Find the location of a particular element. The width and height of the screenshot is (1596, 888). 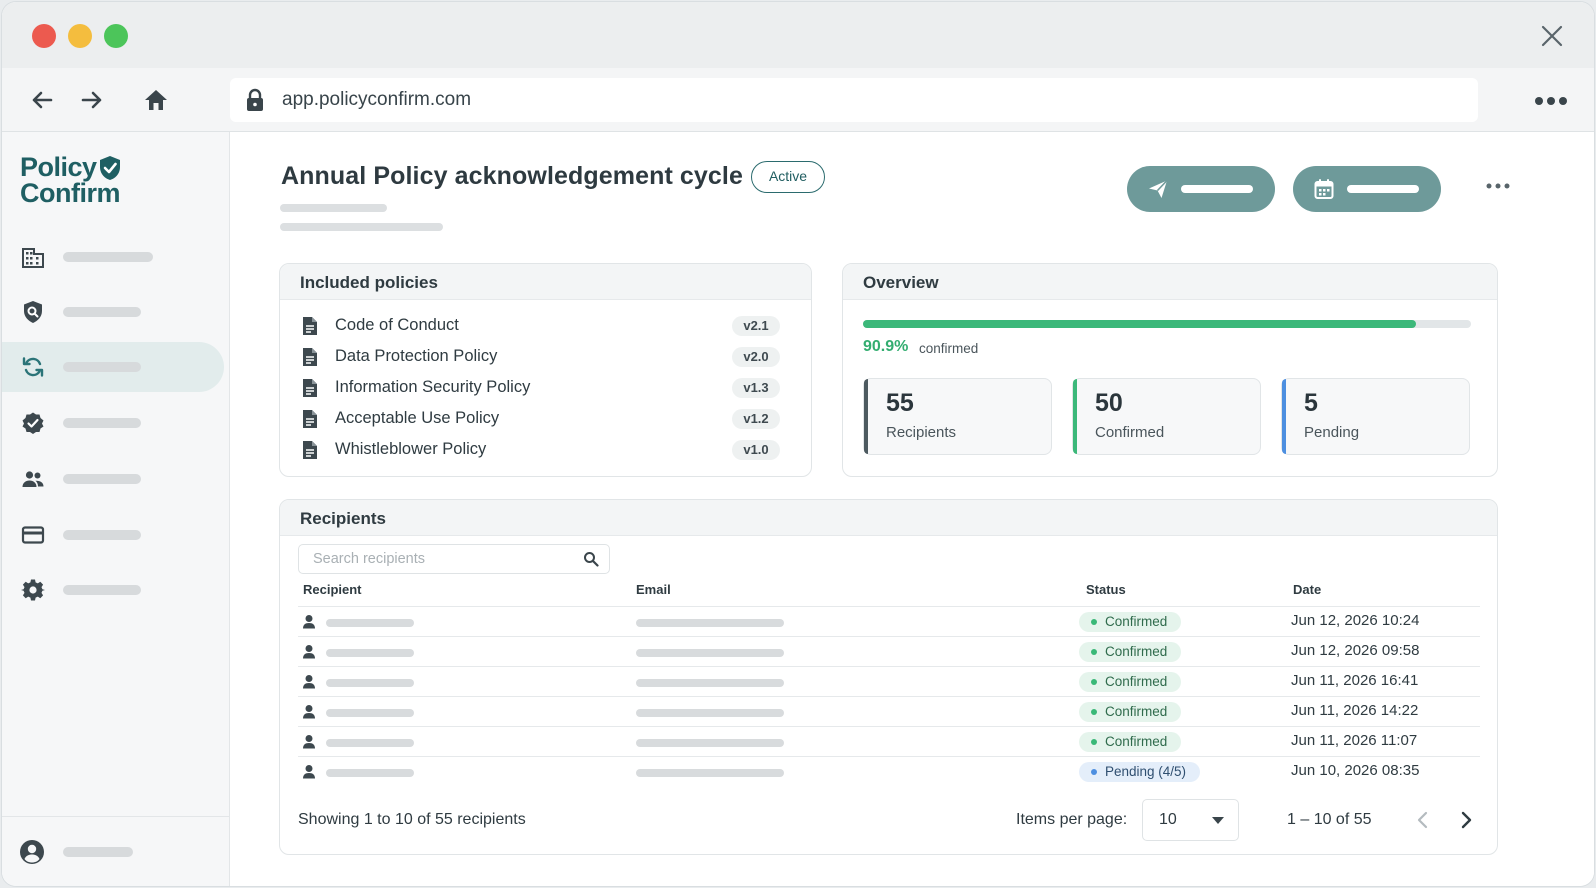

policy-item: Data Protection Policy v2.0 is located at coordinates (540, 357).